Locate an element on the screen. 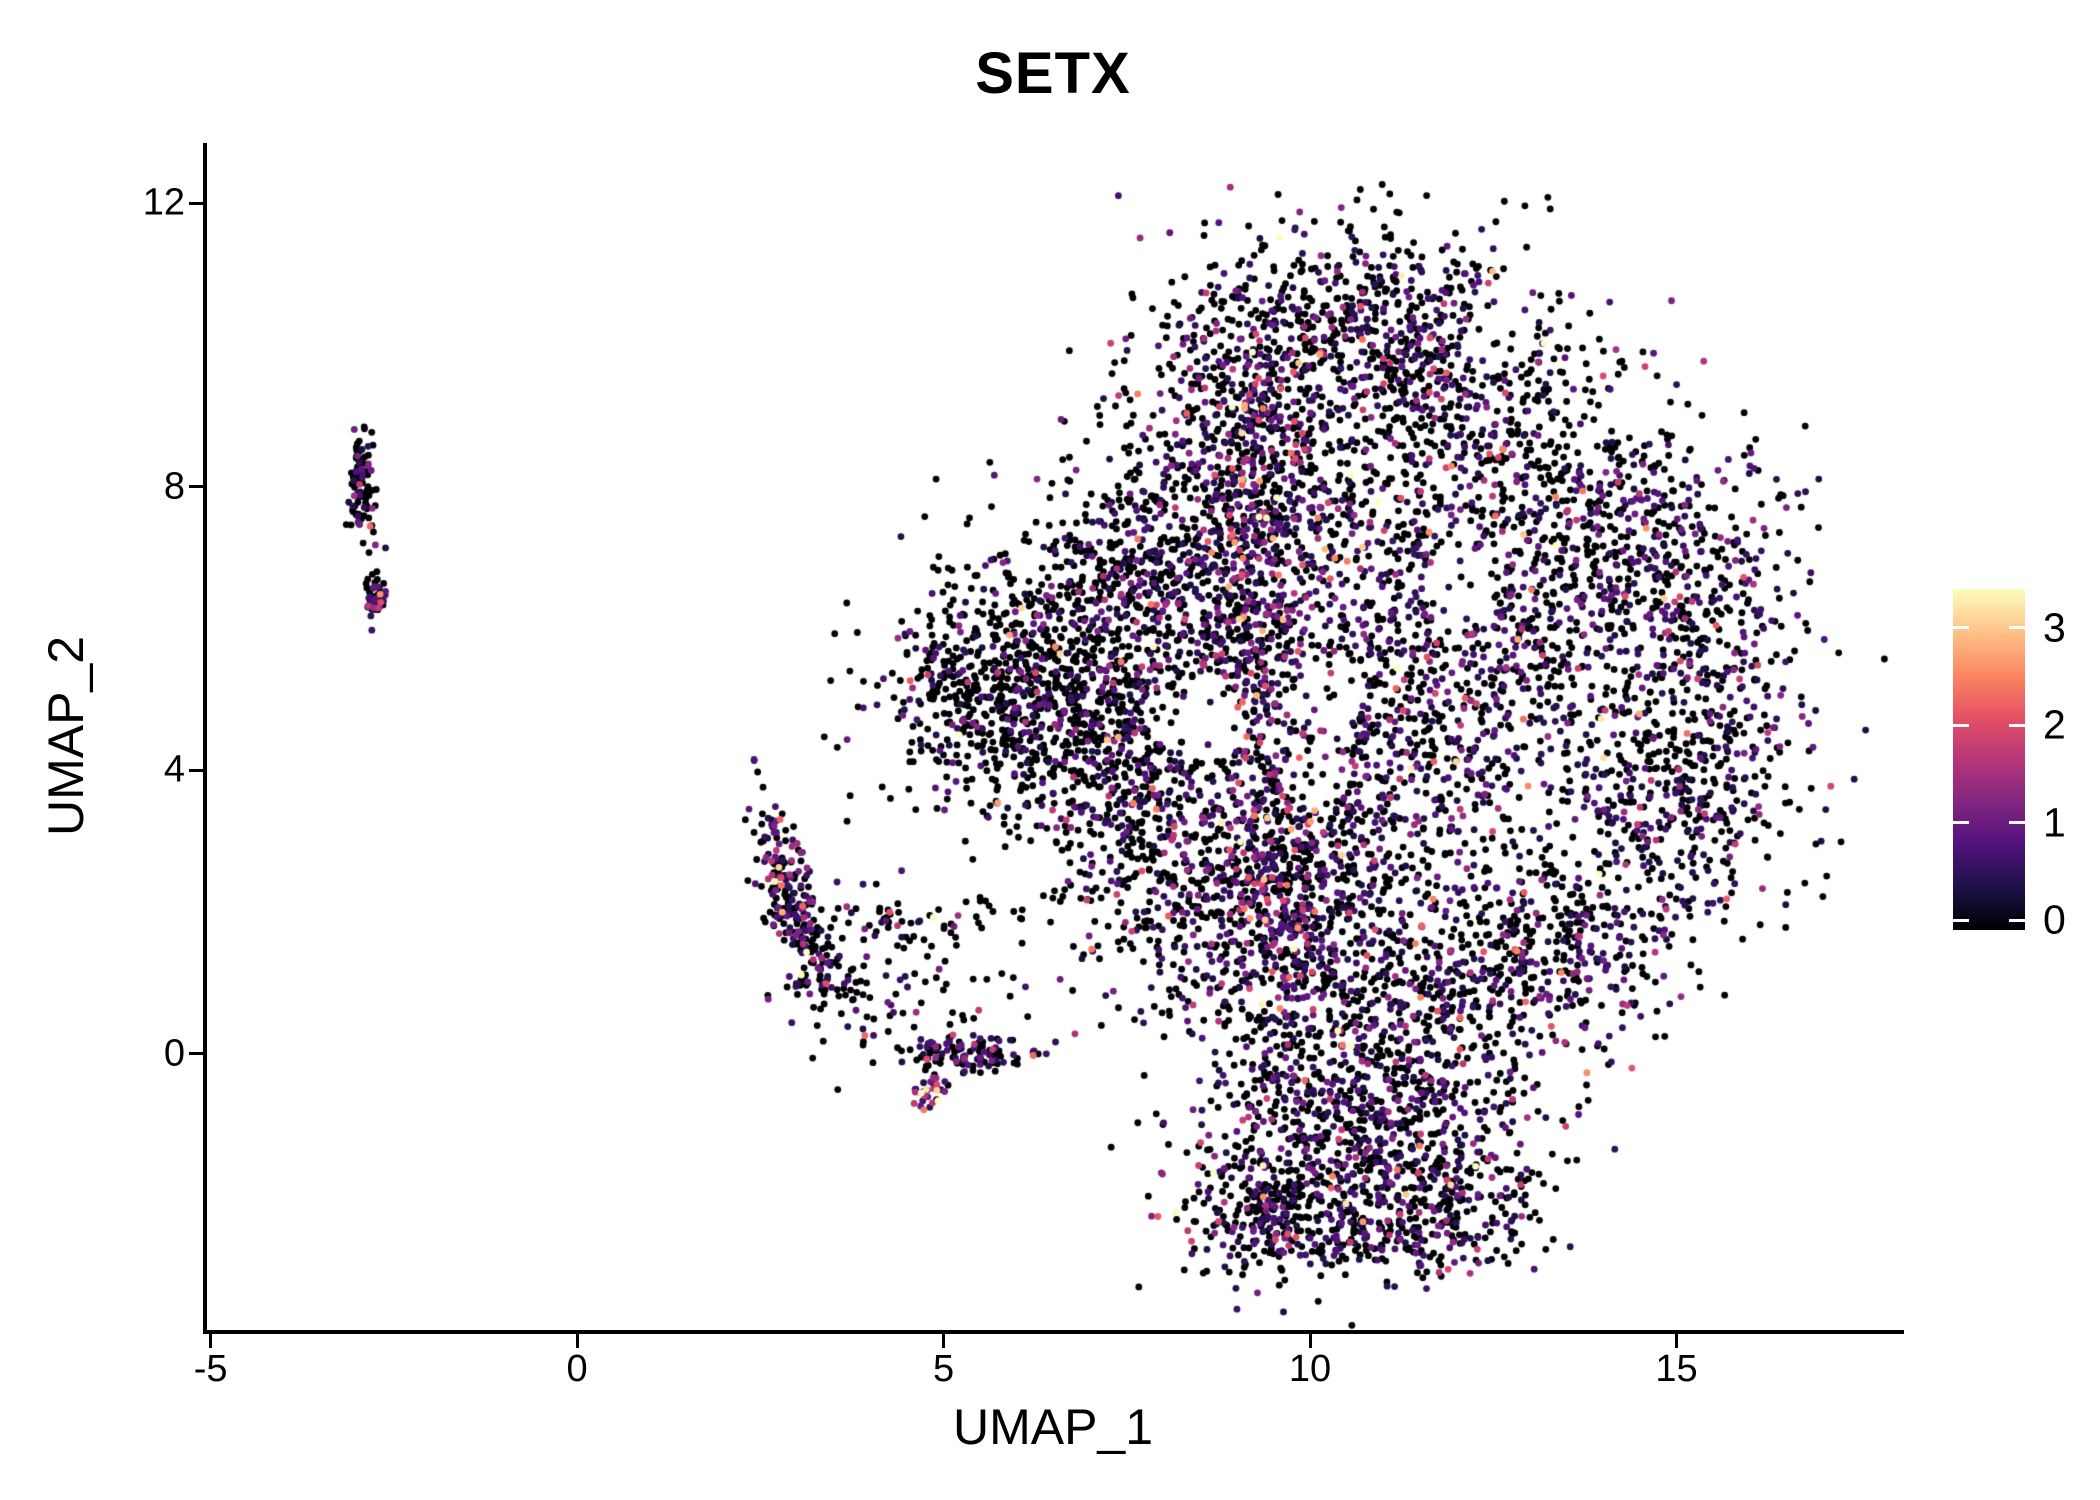 The height and width of the screenshot is (1500, 2100). x-tick-label: -5 is located at coordinates (210, 1369).